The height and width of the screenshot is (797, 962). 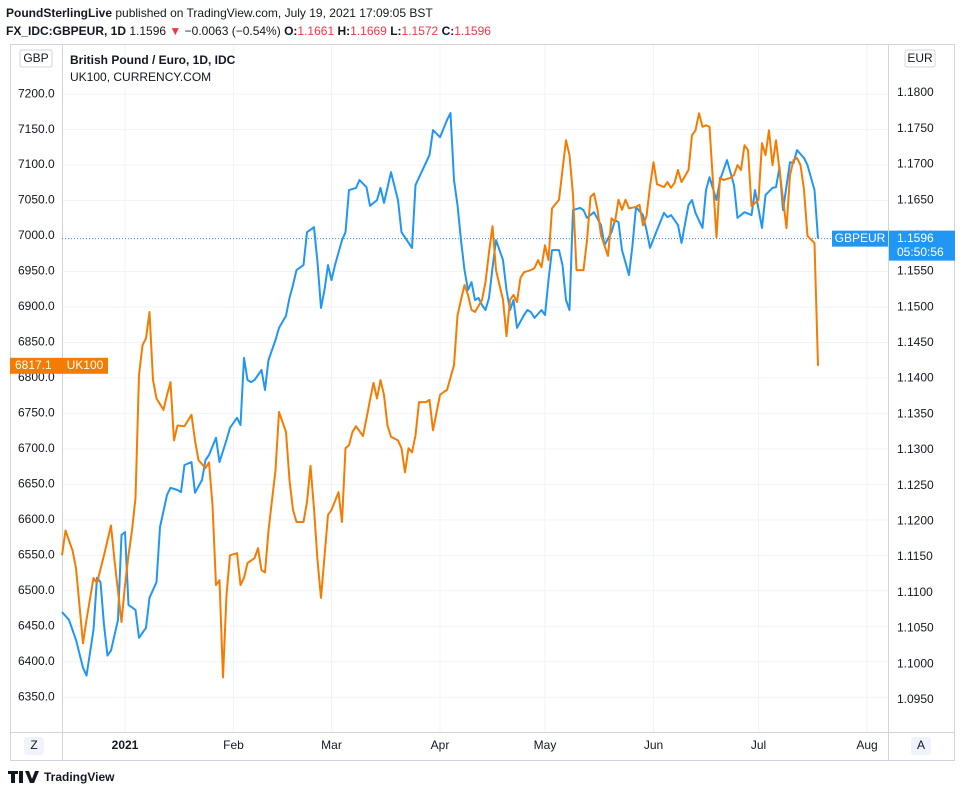 What do you see at coordinates (368, 31) in the screenshot?
I see `ohlc-value: 1.1669` at bounding box center [368, 31].